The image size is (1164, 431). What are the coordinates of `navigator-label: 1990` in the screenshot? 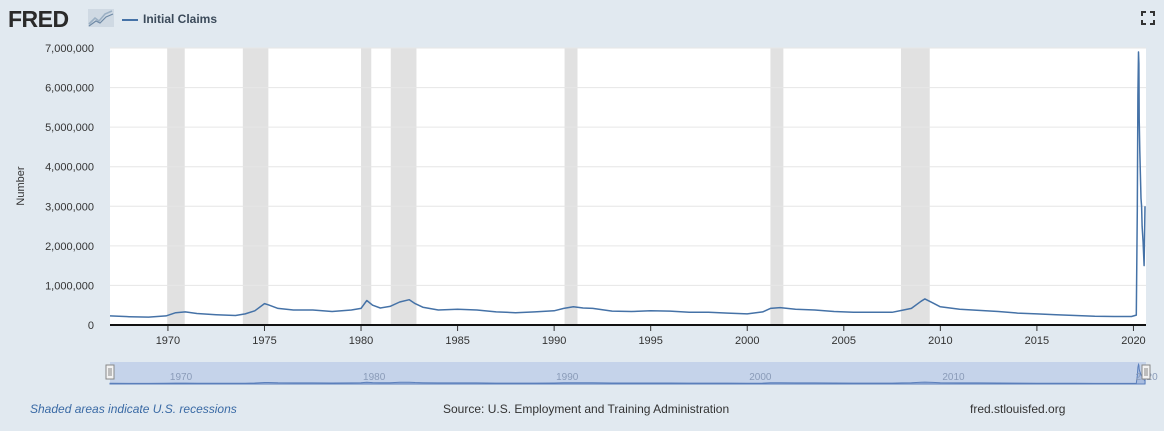 It's located at (567, 377).